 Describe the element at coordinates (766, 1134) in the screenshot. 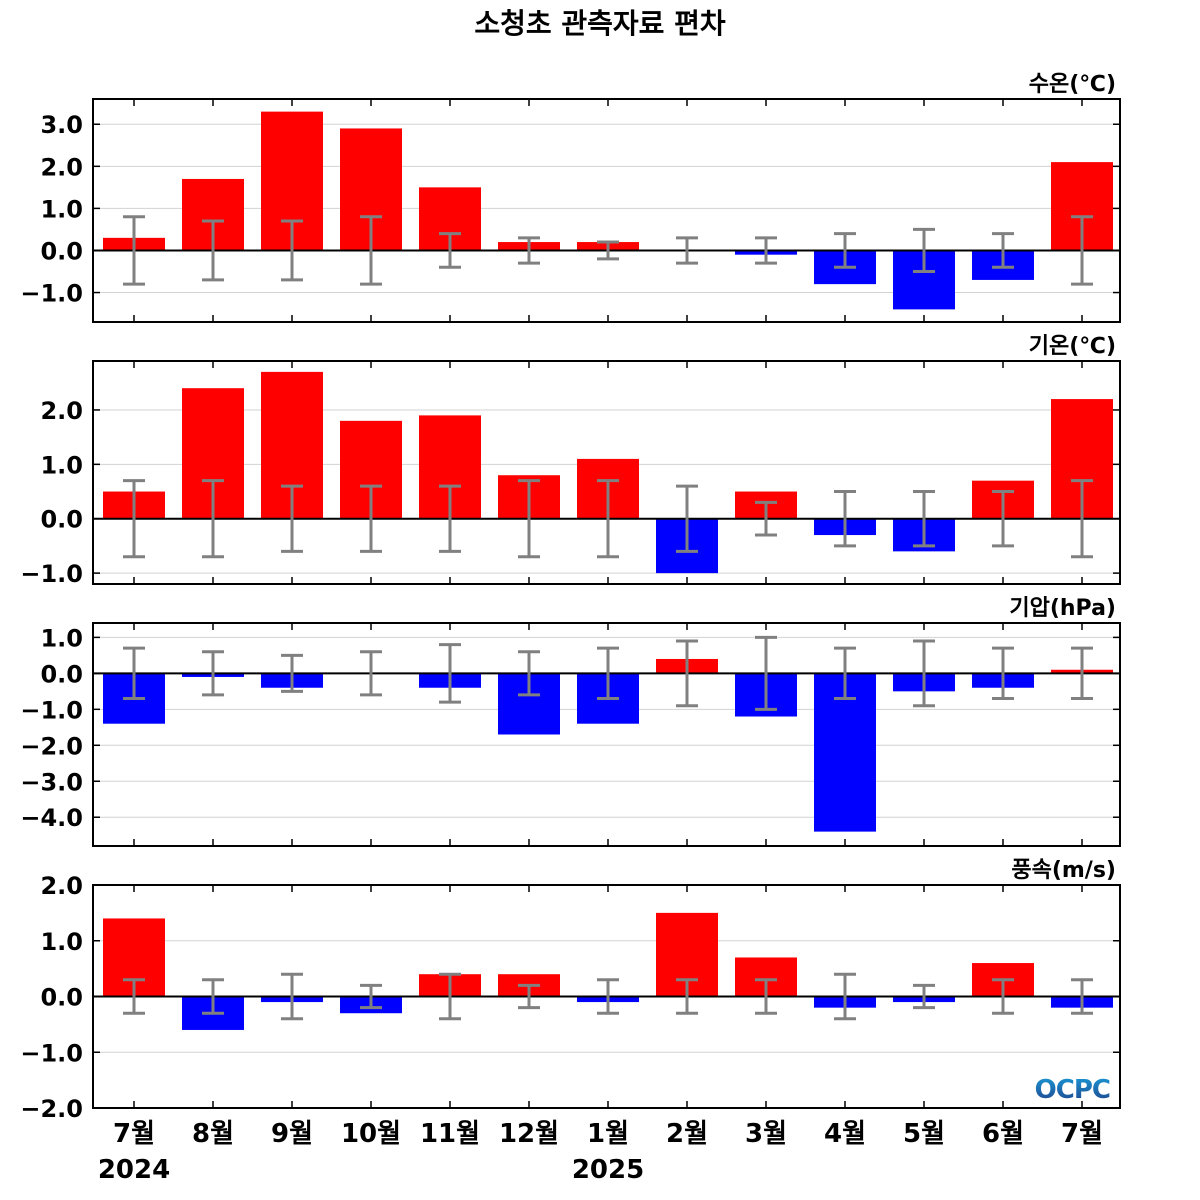

I see `x-tick-label: 3월` at that location.